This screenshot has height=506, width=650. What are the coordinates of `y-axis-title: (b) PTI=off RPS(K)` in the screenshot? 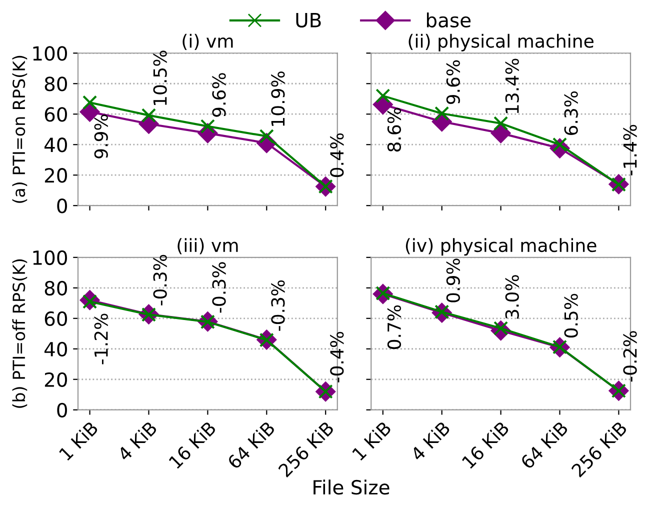 It's located at (20, 333).